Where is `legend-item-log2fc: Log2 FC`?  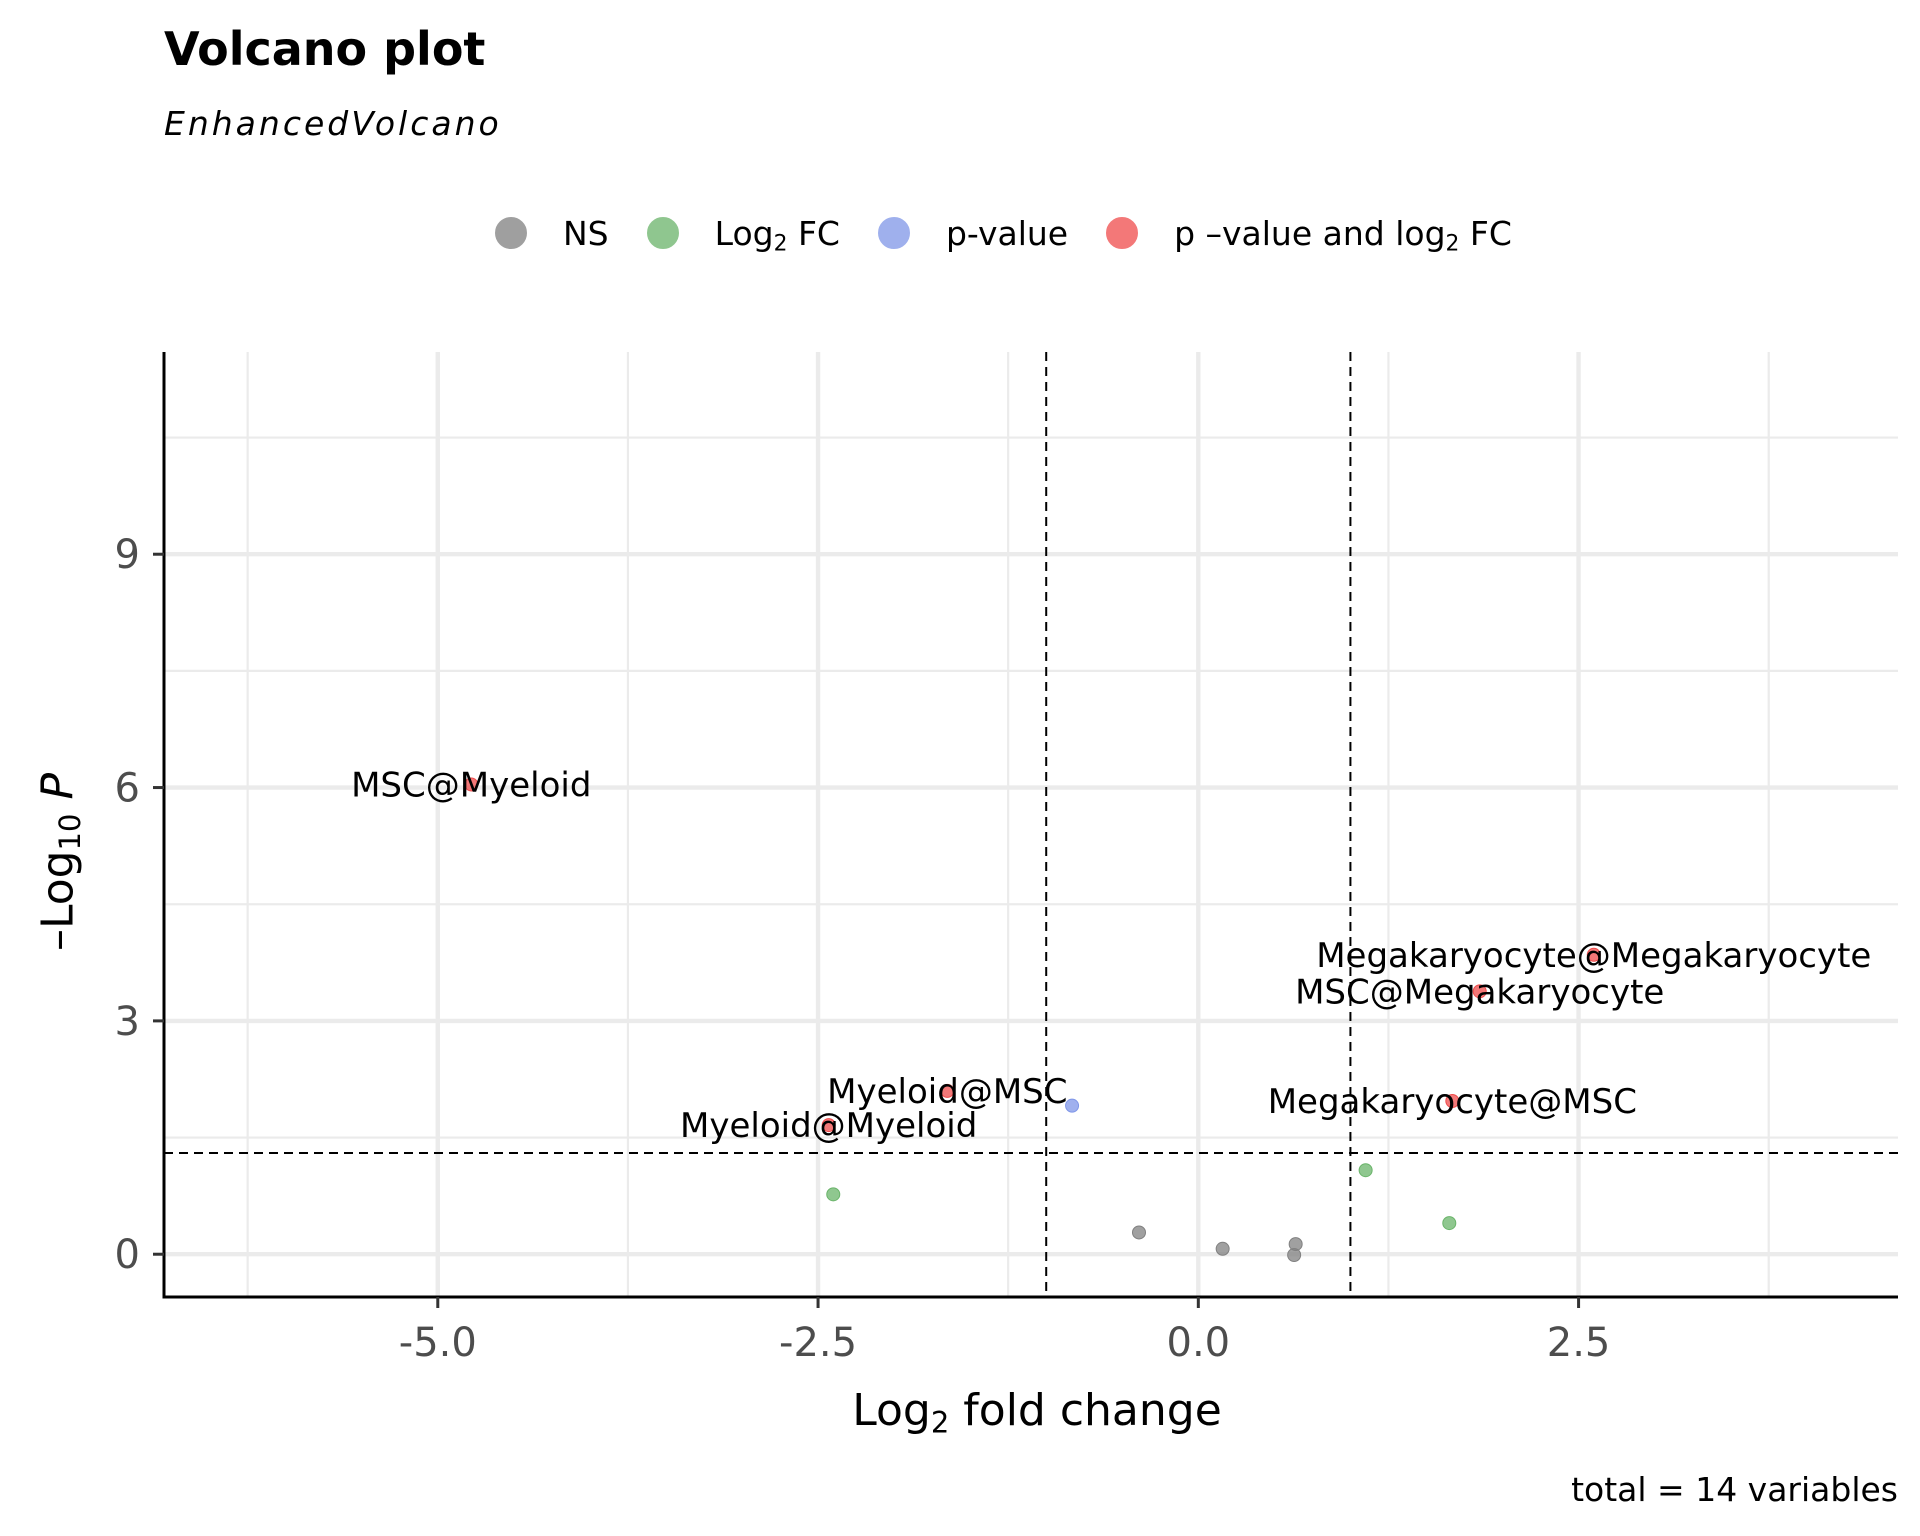 legend-item-log2fc: Log2 FC is located at coordinates (743, 234).